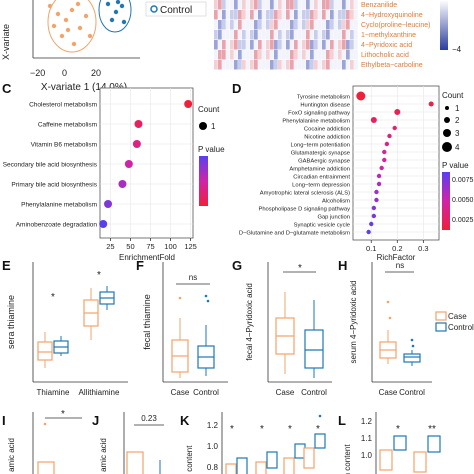  I want to click on category-label: Huntington disease, so click(325, 106).